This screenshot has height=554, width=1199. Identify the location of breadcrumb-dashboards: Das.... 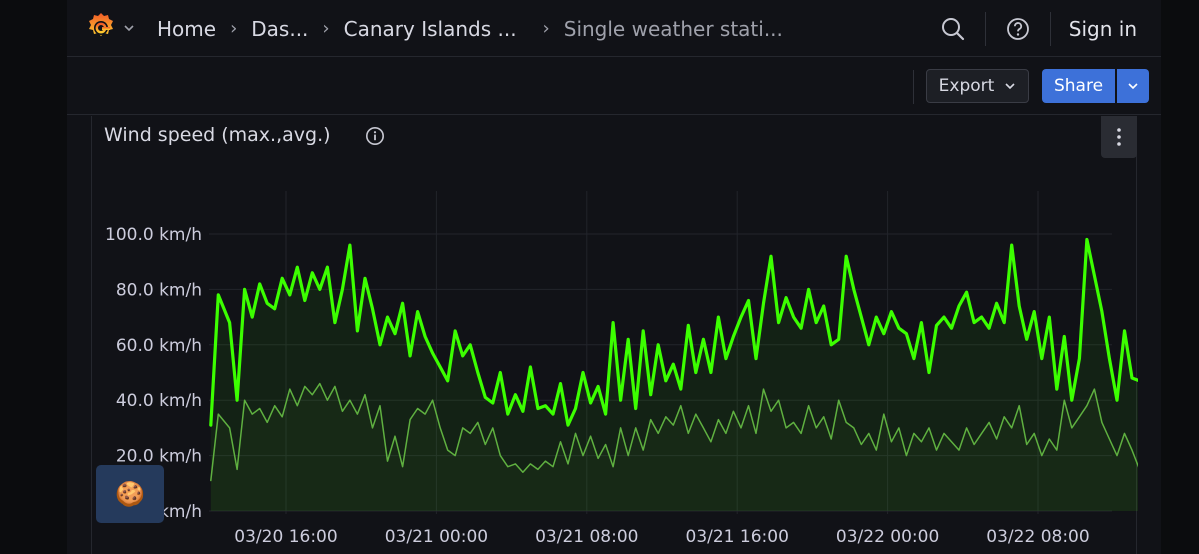
(280, 28).